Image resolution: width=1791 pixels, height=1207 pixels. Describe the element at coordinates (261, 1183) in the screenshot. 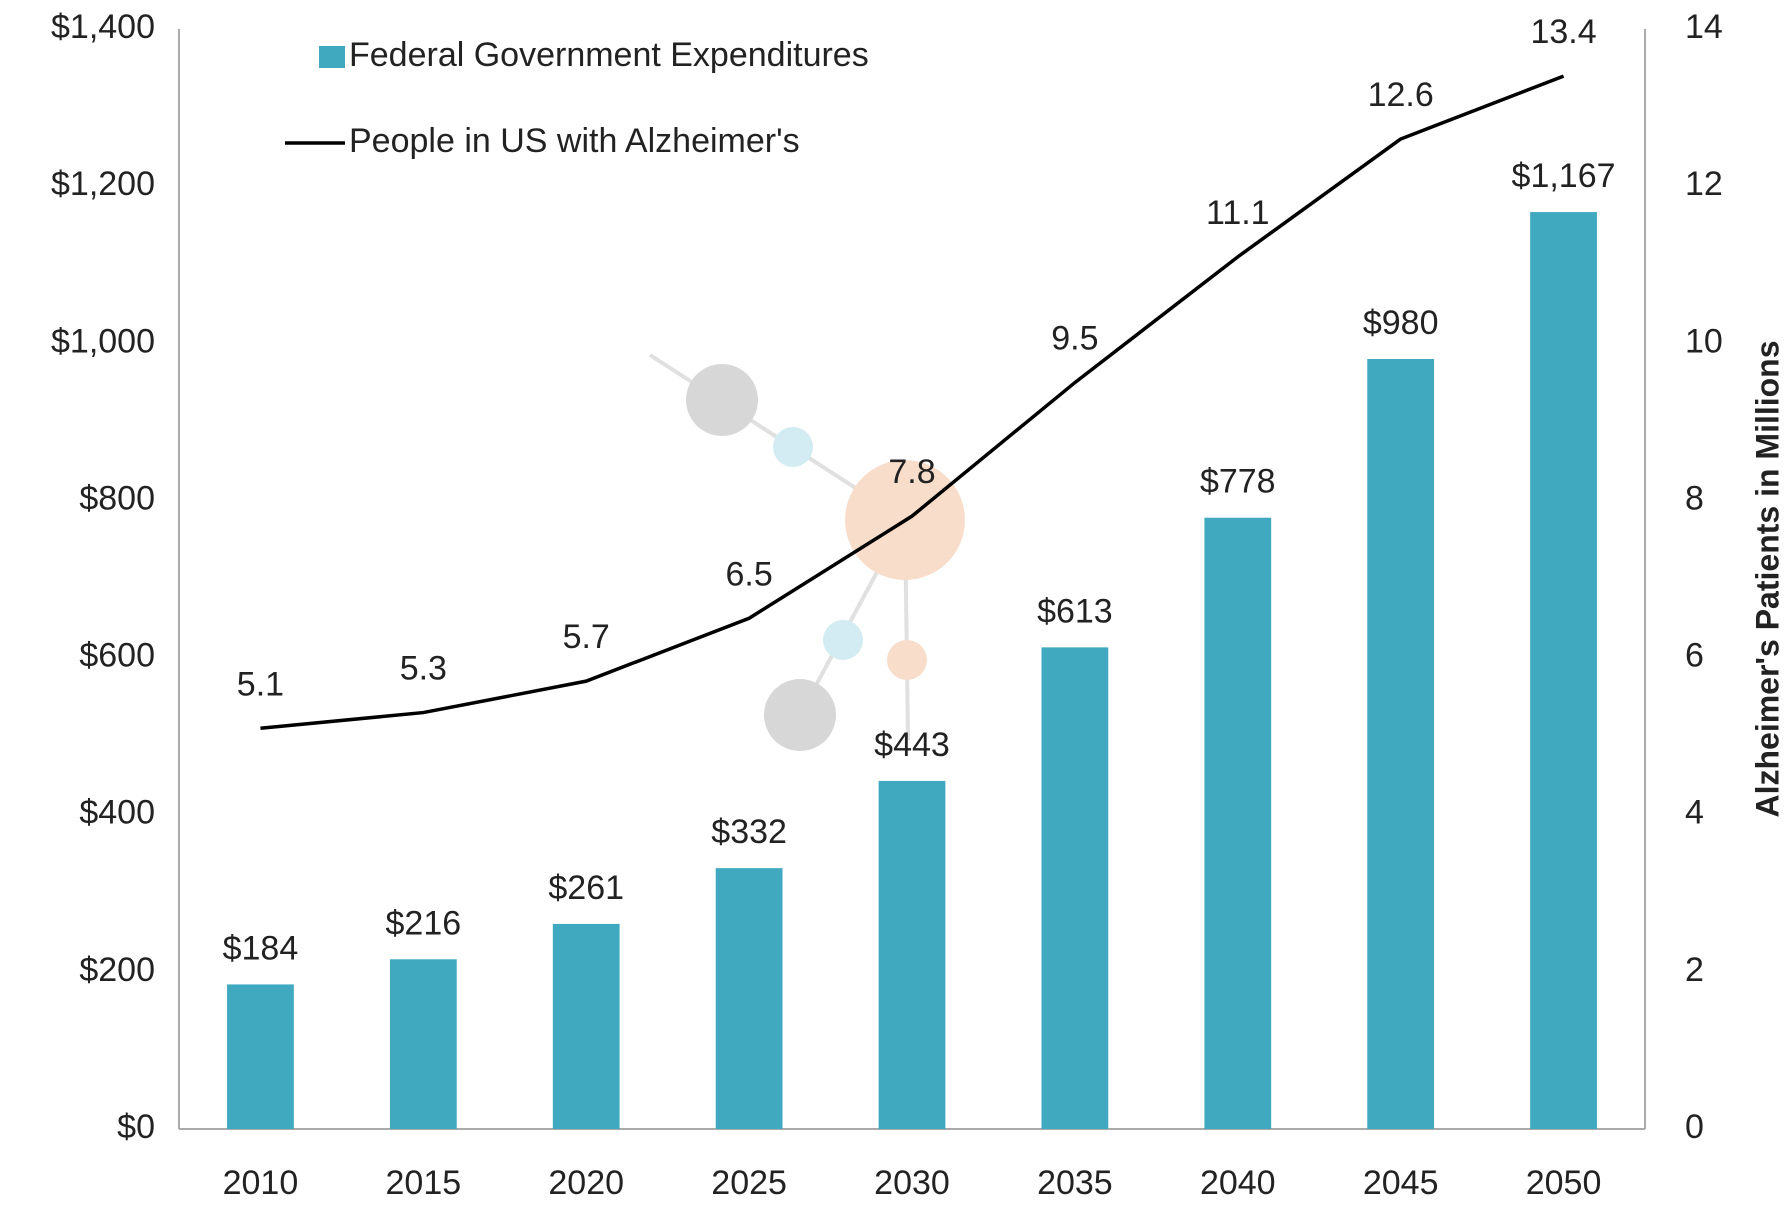

I see `x-tick-label: 2010` at that location.